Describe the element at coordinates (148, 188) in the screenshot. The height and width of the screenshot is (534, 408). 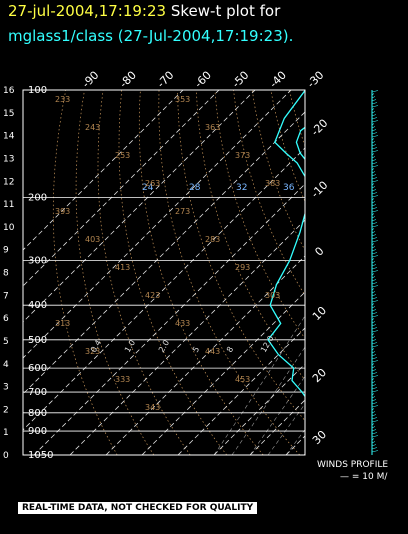
I see `mixing-ratio-label: 24` at that location.